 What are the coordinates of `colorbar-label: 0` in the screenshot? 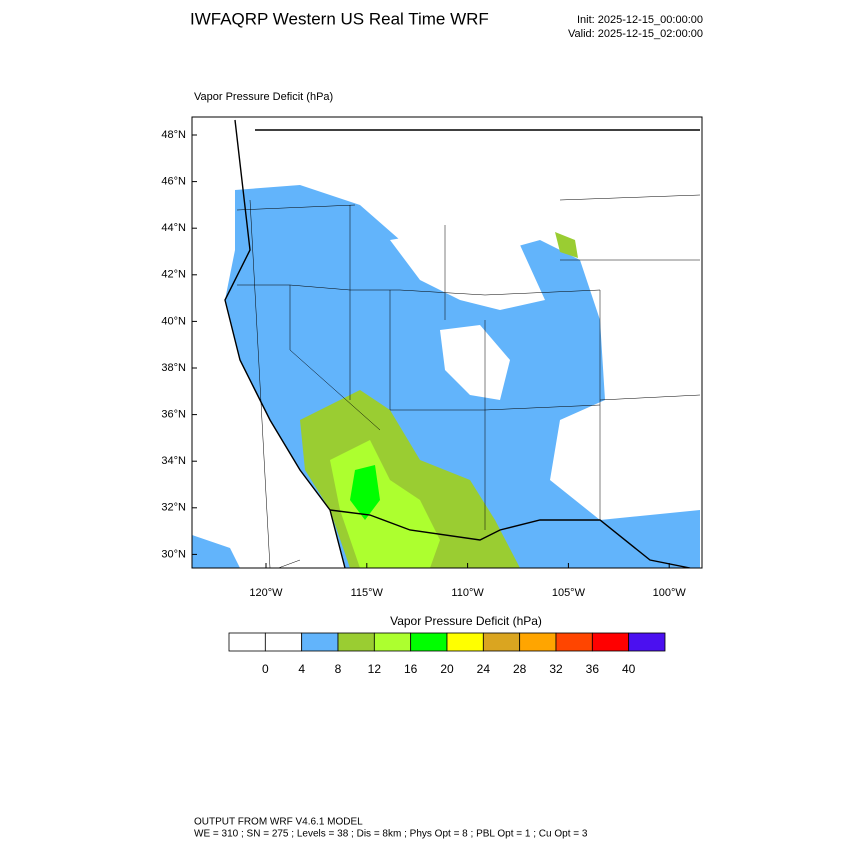 It's located at (265, 669).